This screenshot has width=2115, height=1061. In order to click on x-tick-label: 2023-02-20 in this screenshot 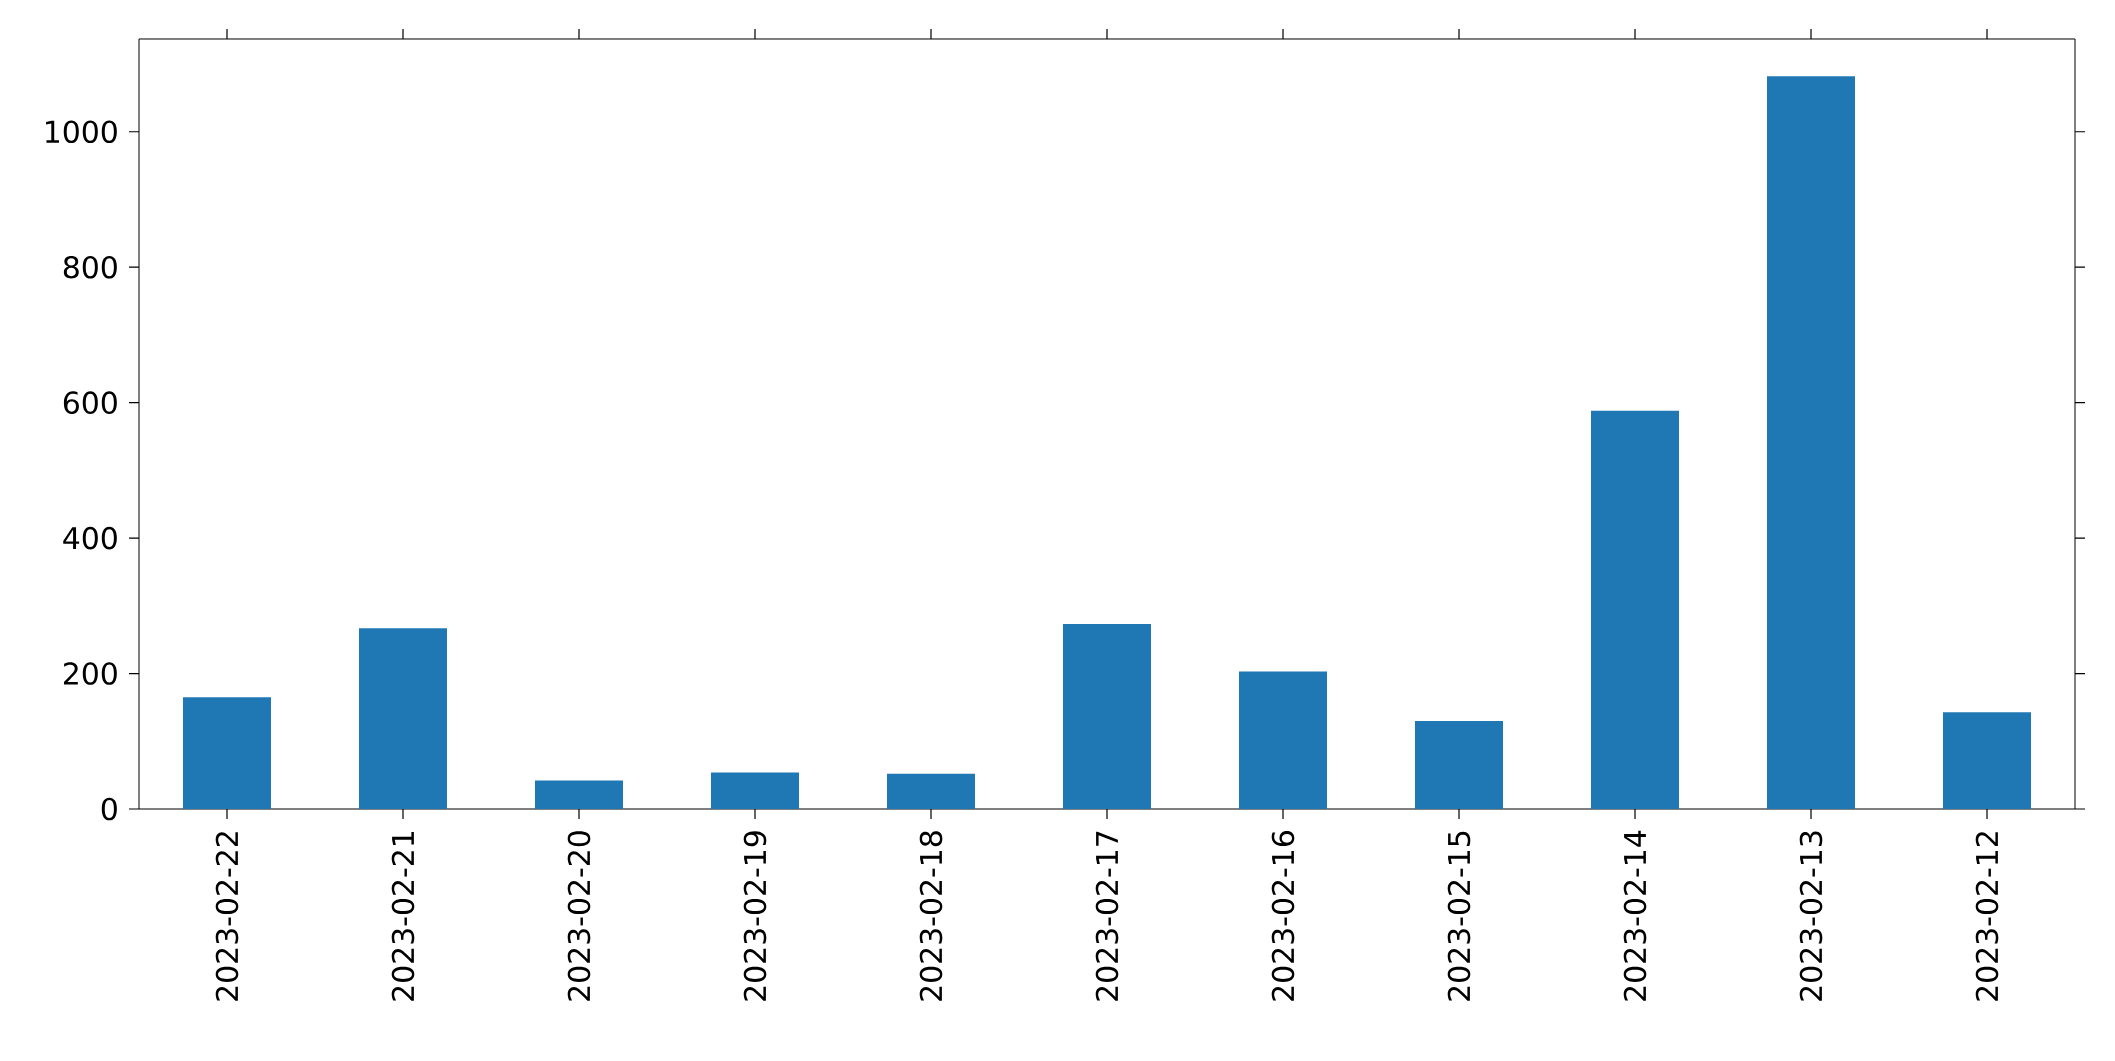, I will do `click(579, 916)`.